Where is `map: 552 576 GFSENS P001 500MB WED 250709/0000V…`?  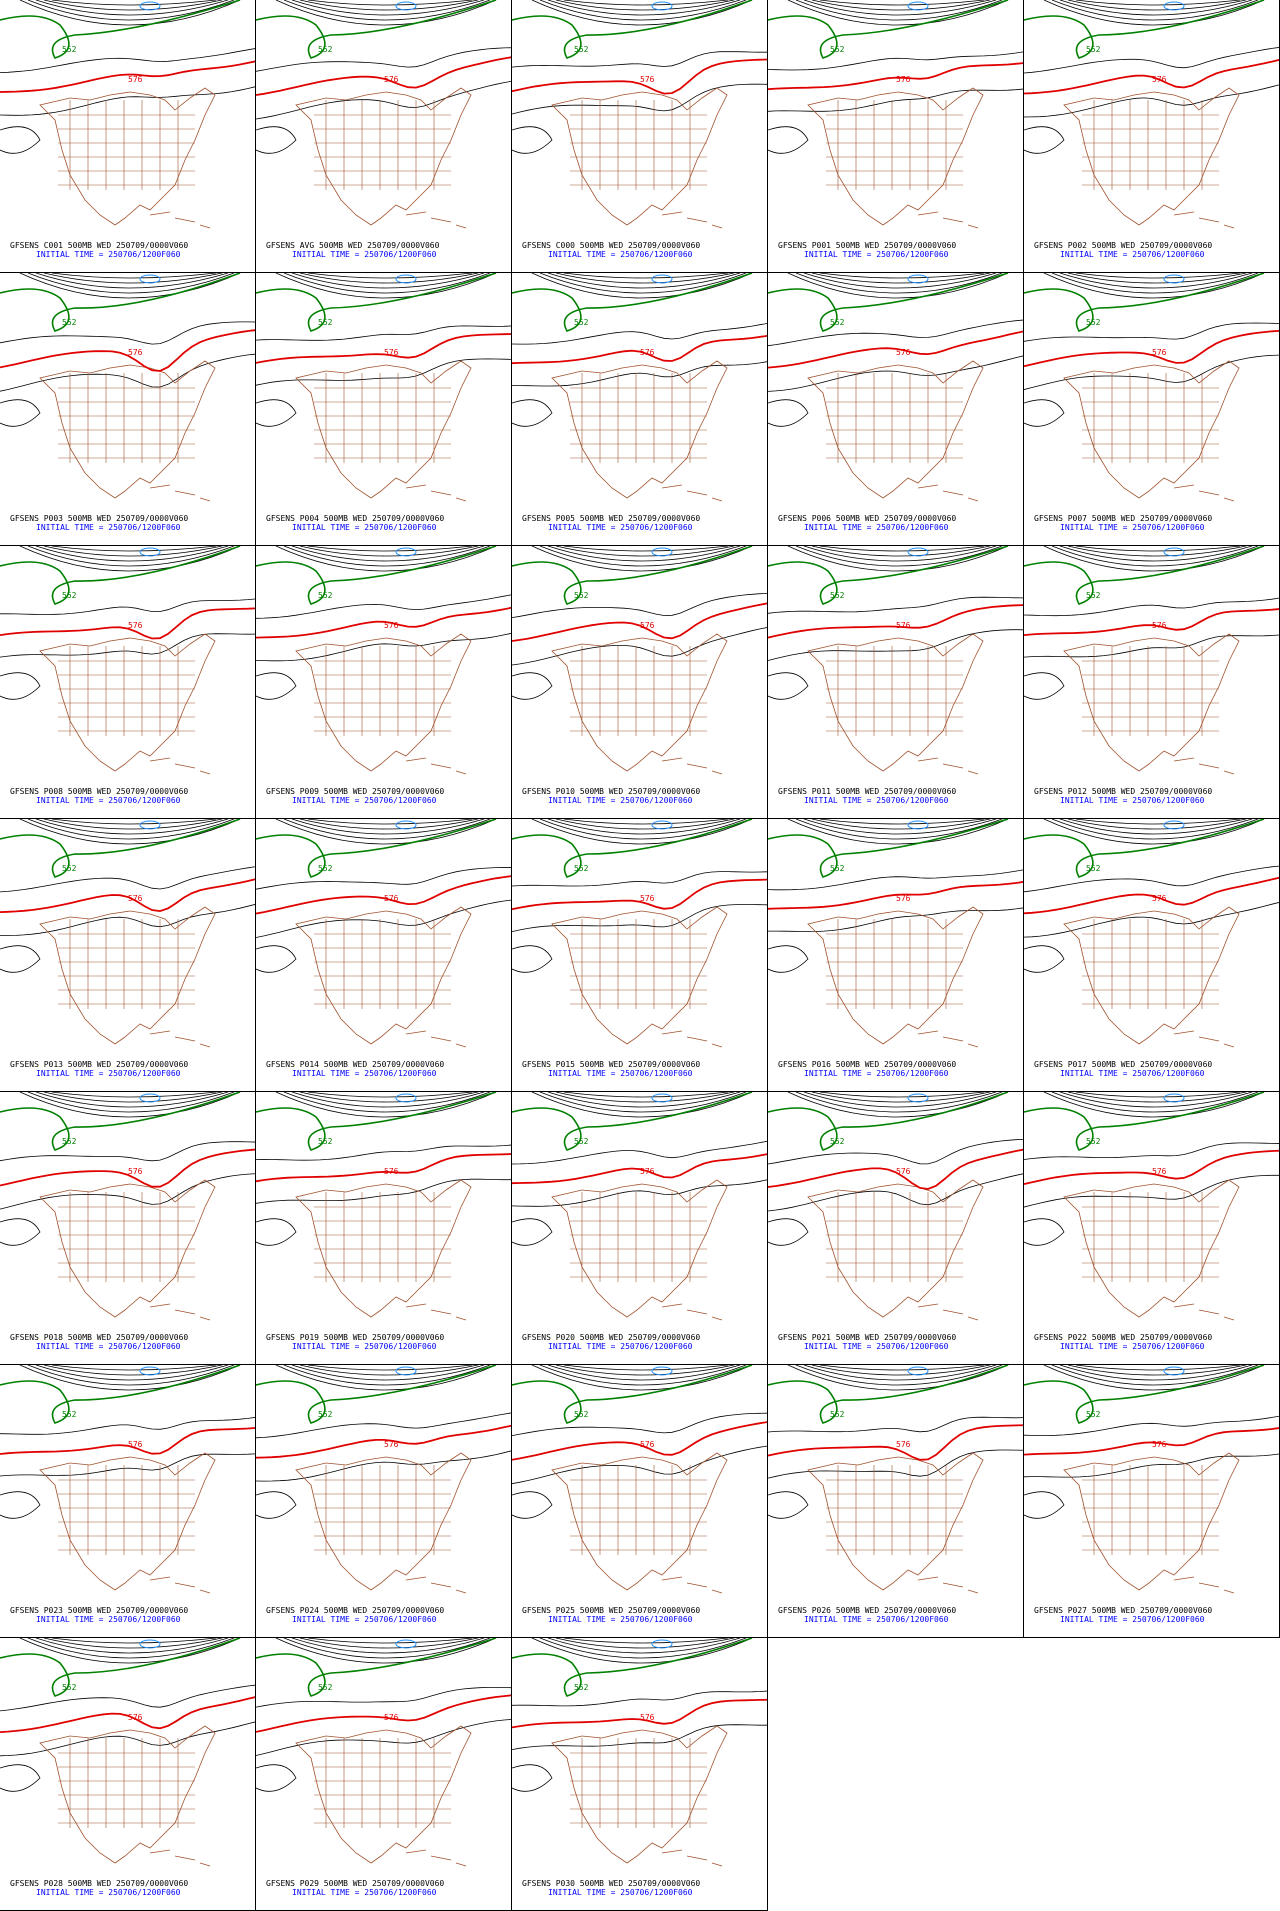 map: 552 576 GFSENS P001 500MB WED 250709/0000V… is located at coordinates (895, 129).